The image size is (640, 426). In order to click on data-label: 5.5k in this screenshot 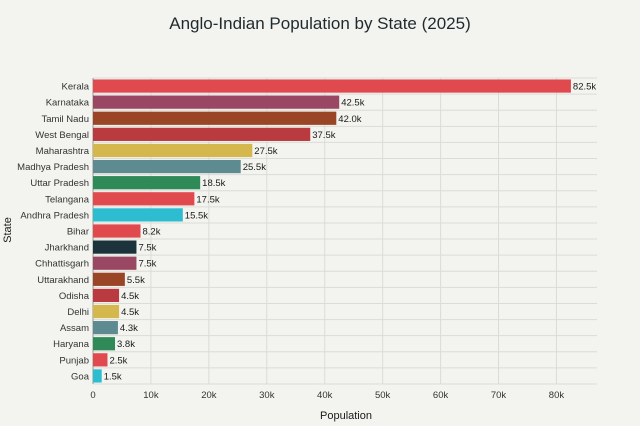, I will do `click(136, 280)`.